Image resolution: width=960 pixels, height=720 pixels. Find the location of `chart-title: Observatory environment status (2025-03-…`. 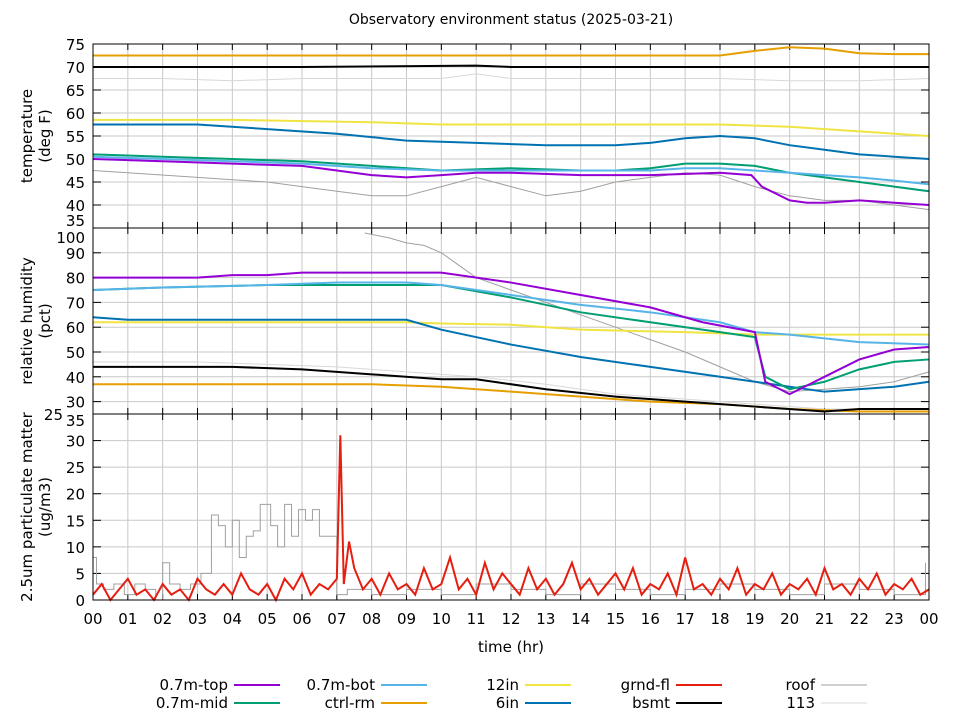

chart-title: Observatory environment status (2025-03-… is located at coordinates (511, 20).